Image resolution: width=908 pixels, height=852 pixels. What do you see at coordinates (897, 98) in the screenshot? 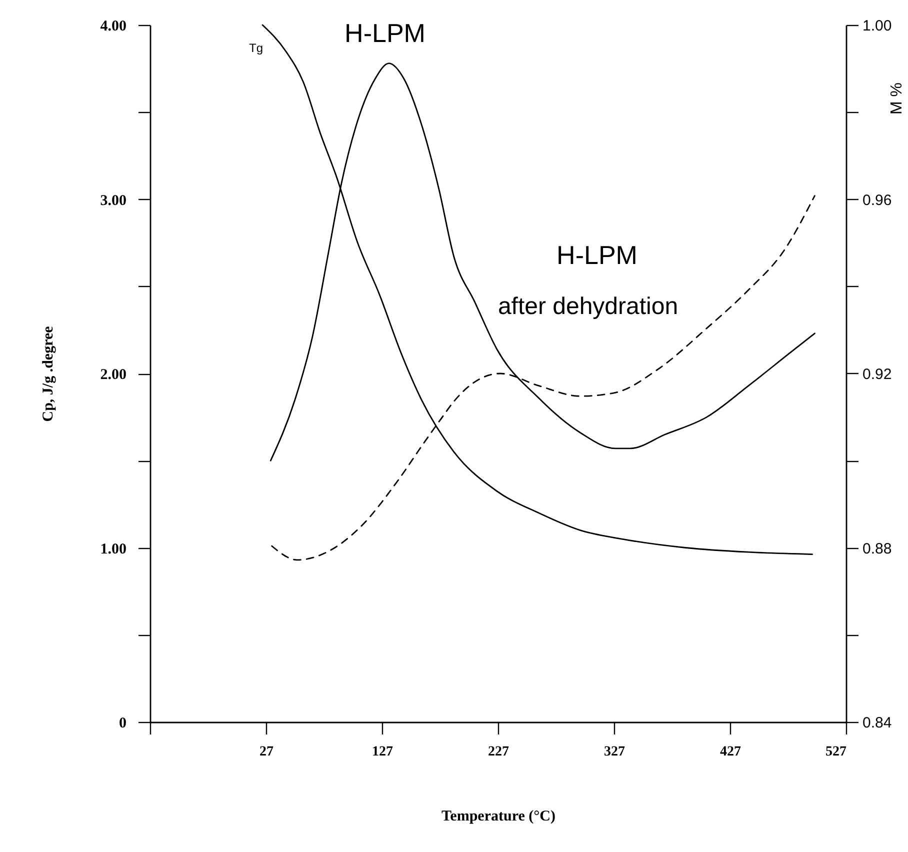
I see `y2-axis-title: M %` at bounding box center [897, 98].